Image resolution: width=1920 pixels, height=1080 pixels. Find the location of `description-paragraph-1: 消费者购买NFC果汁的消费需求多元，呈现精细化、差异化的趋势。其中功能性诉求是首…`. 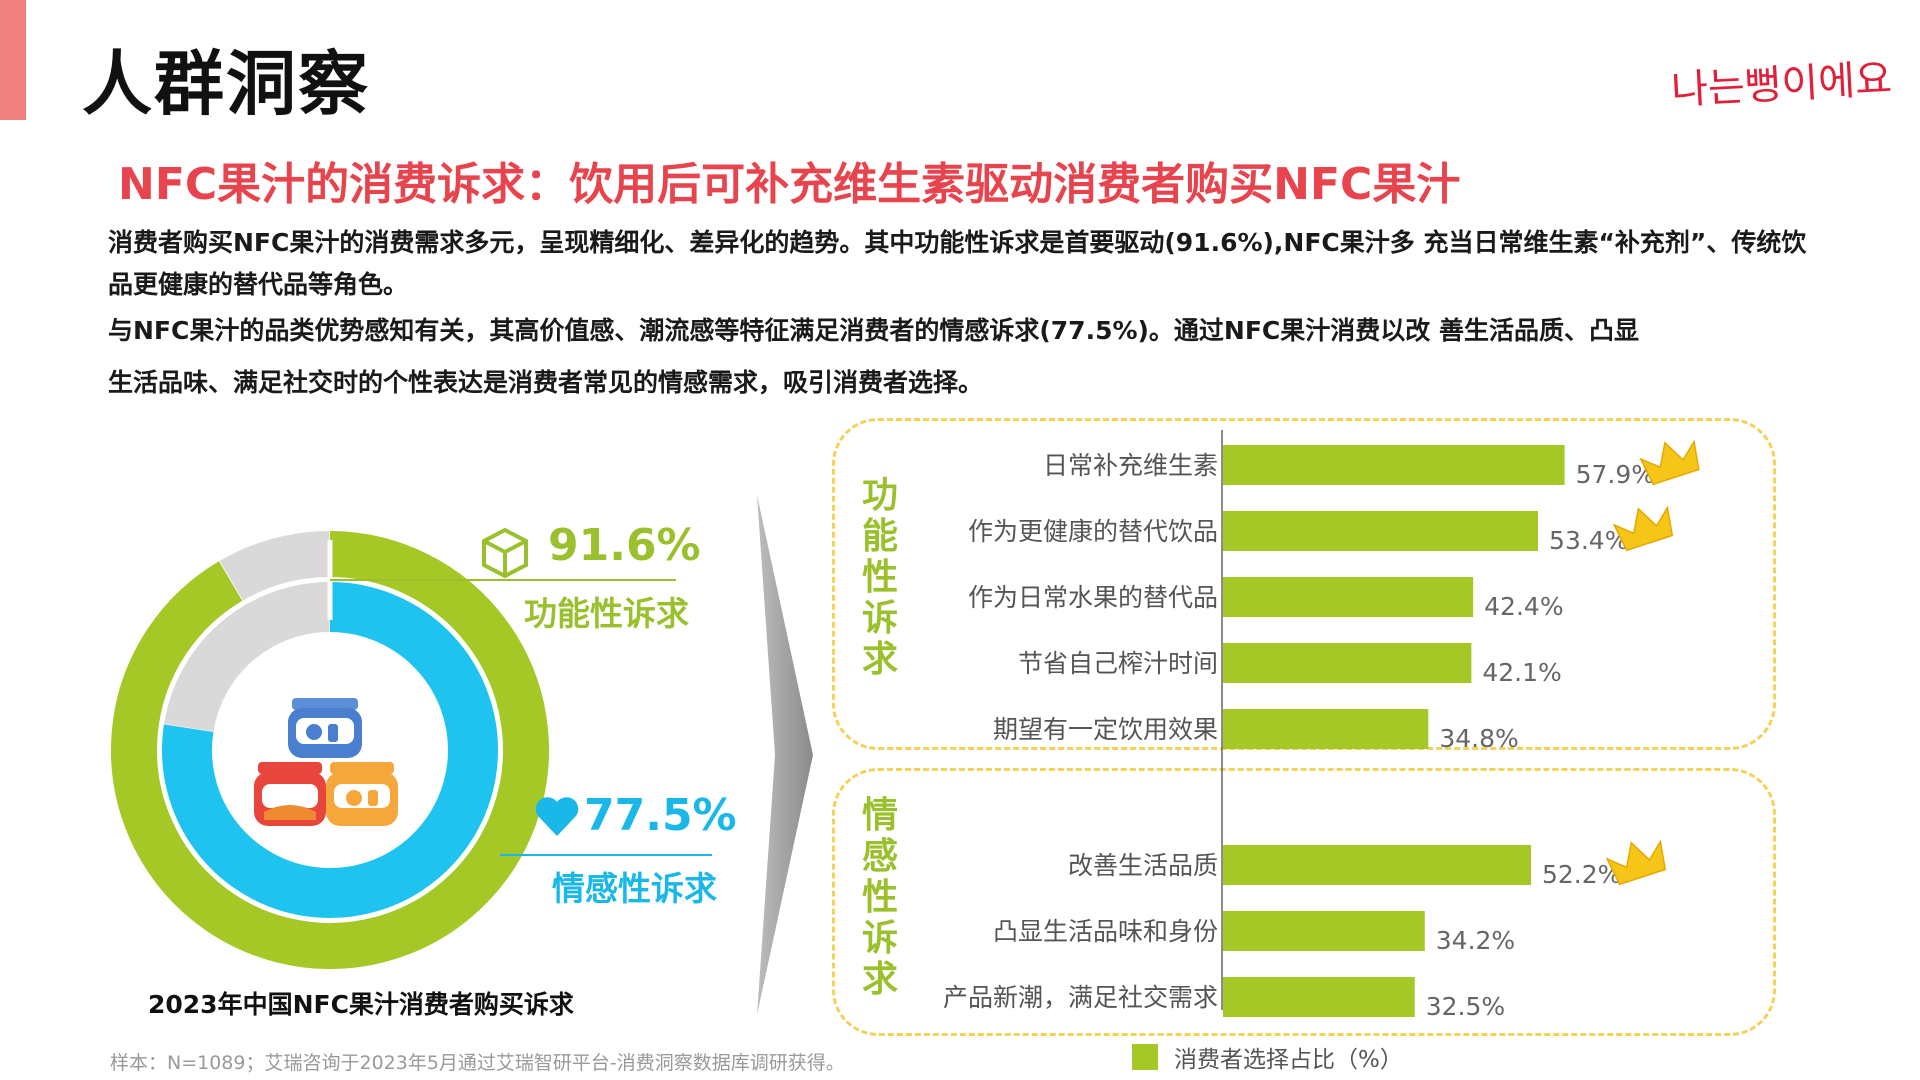

description-paragraph-1: 消费者购买NFC果汁的消费需求多元，呈现精细化、差异化的趋势。其中功能性诉求是首… is located at coordinates (957, 263).